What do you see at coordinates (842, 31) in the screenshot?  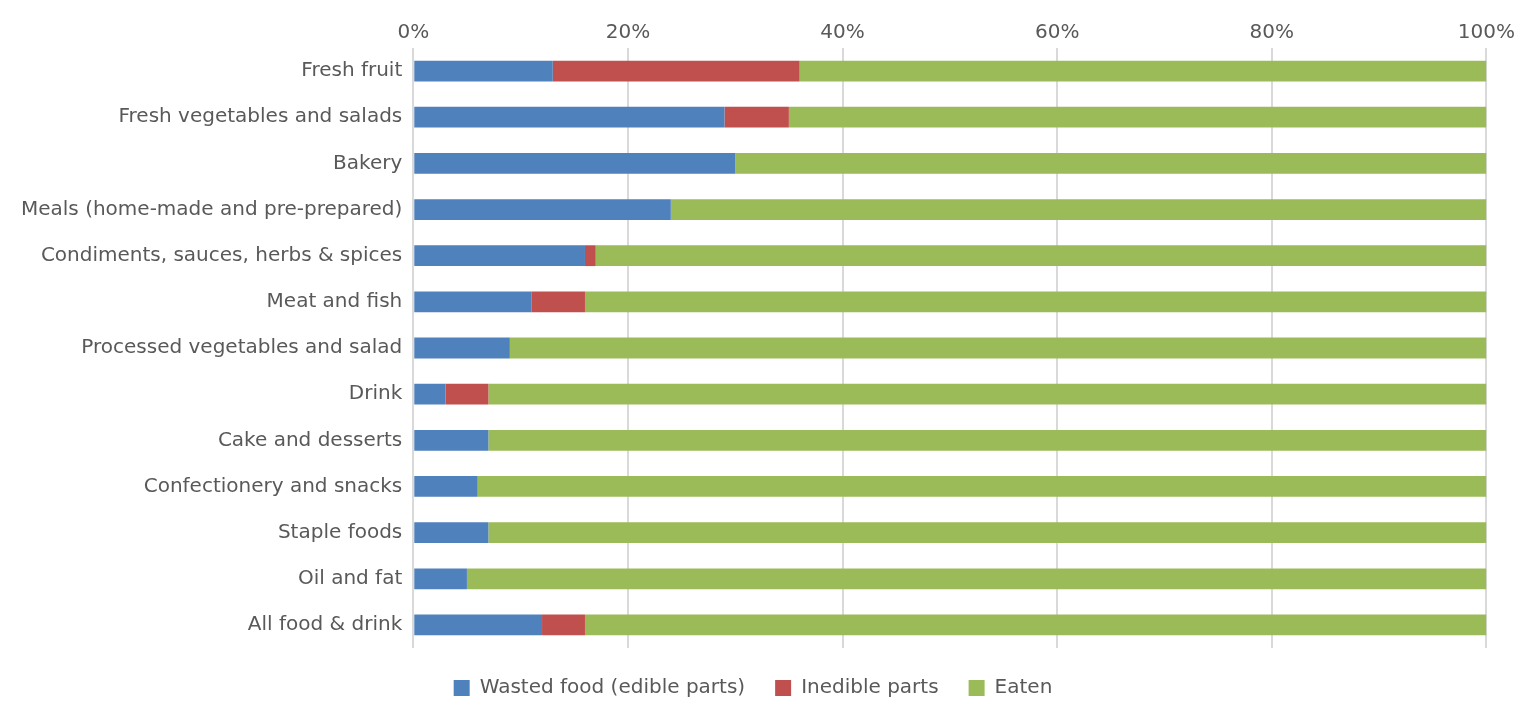 I see `x-tick-label: 40%` at bounding box center [842, 31].